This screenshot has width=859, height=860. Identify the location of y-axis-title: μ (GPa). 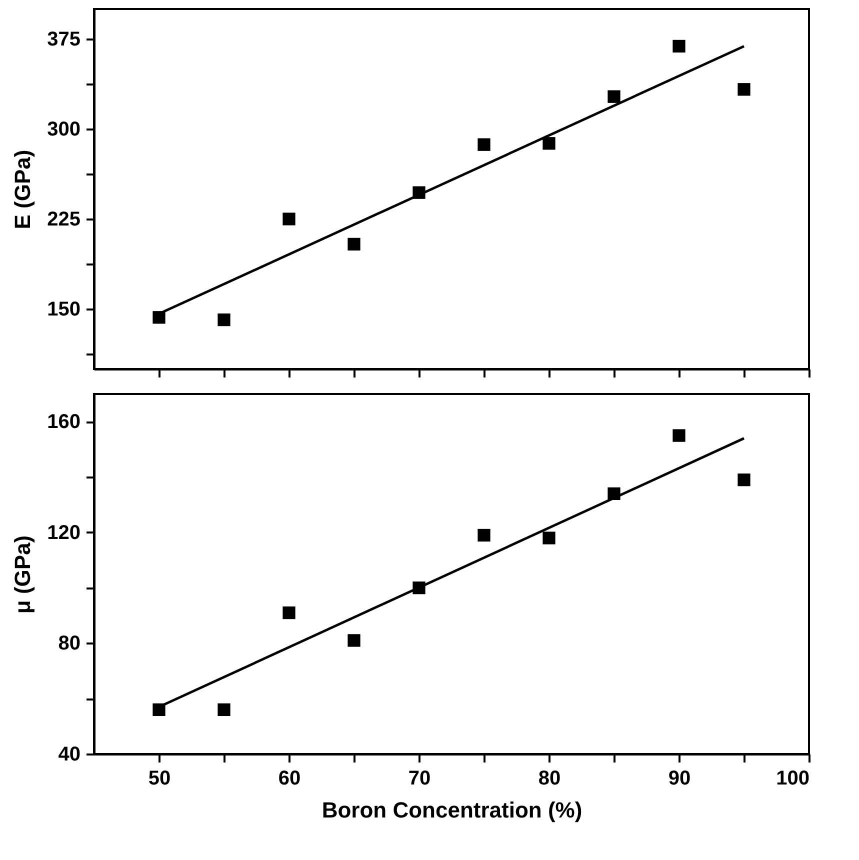
(23, 574).